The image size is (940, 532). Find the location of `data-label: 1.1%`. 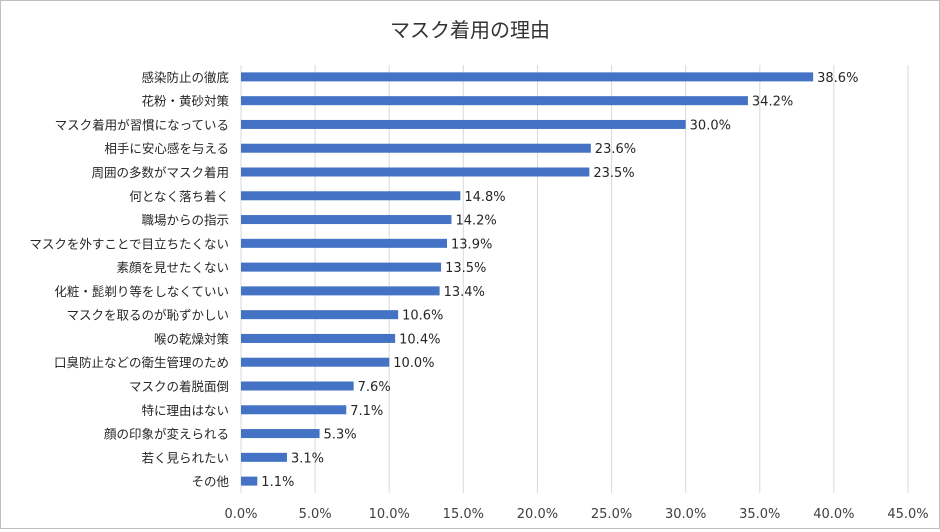

data-label: 1.1% is located at coordinates (277, 482).